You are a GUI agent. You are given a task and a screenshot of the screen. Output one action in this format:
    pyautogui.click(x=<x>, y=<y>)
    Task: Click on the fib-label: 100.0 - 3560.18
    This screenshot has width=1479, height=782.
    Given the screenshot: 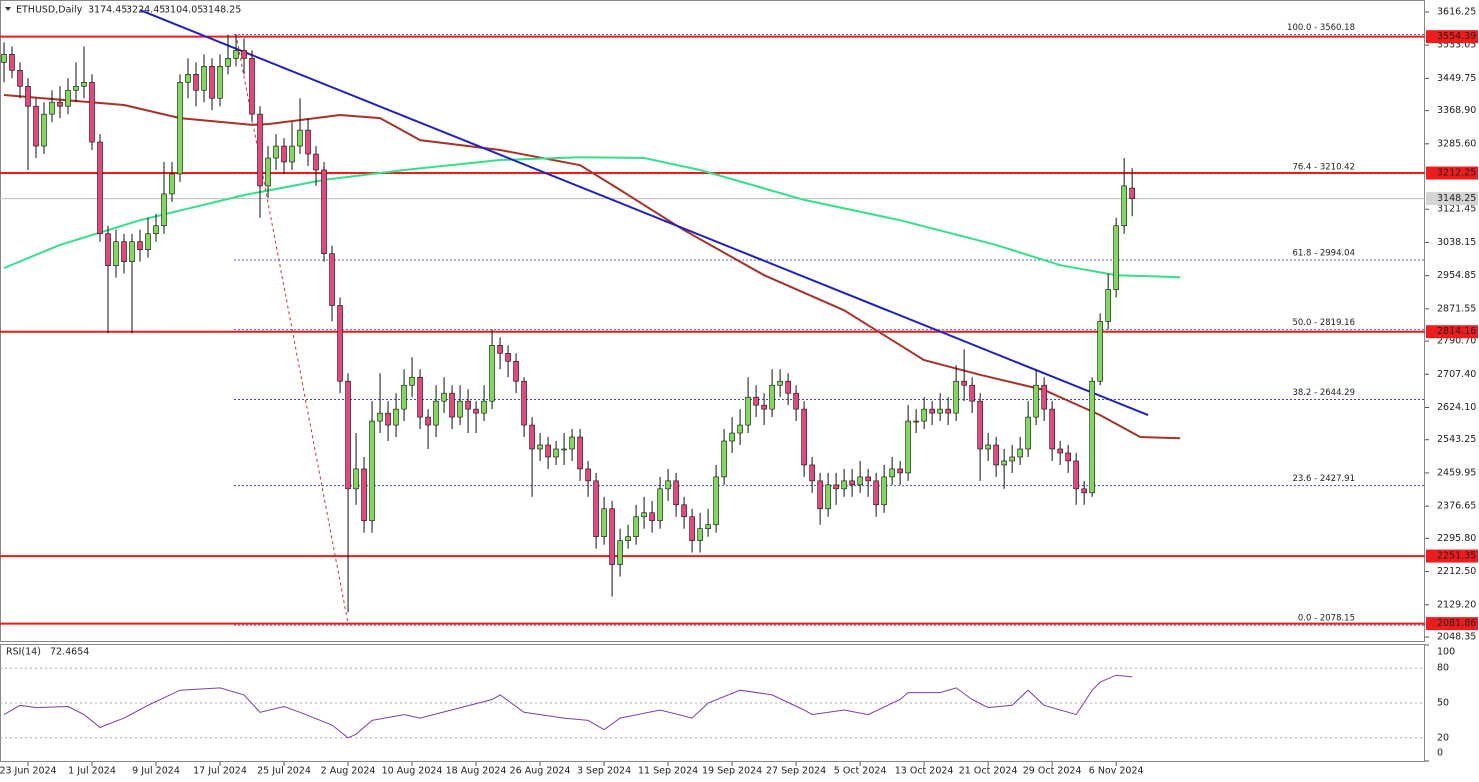 What is the action you would take?
    pyautogui.click(x=1321, y=28)
    